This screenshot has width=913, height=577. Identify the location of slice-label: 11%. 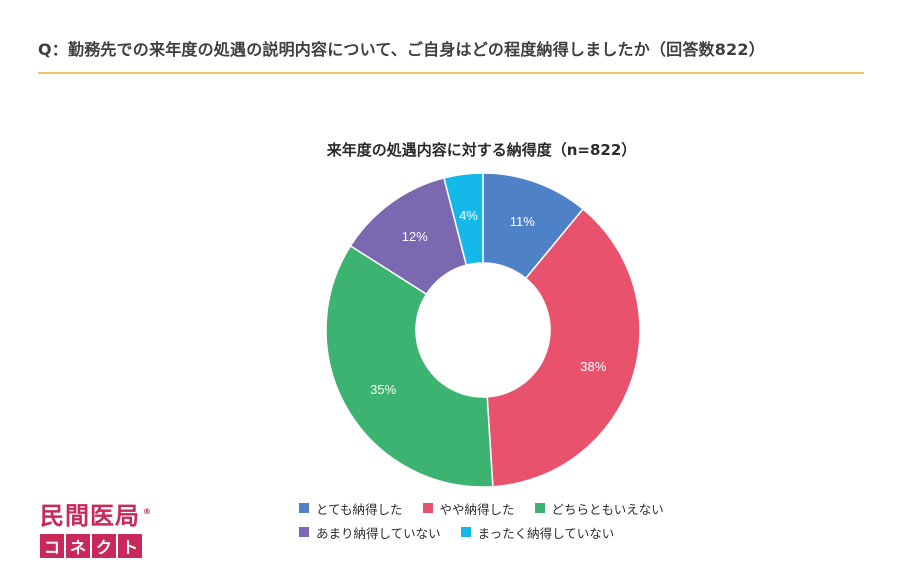
(522, 221).